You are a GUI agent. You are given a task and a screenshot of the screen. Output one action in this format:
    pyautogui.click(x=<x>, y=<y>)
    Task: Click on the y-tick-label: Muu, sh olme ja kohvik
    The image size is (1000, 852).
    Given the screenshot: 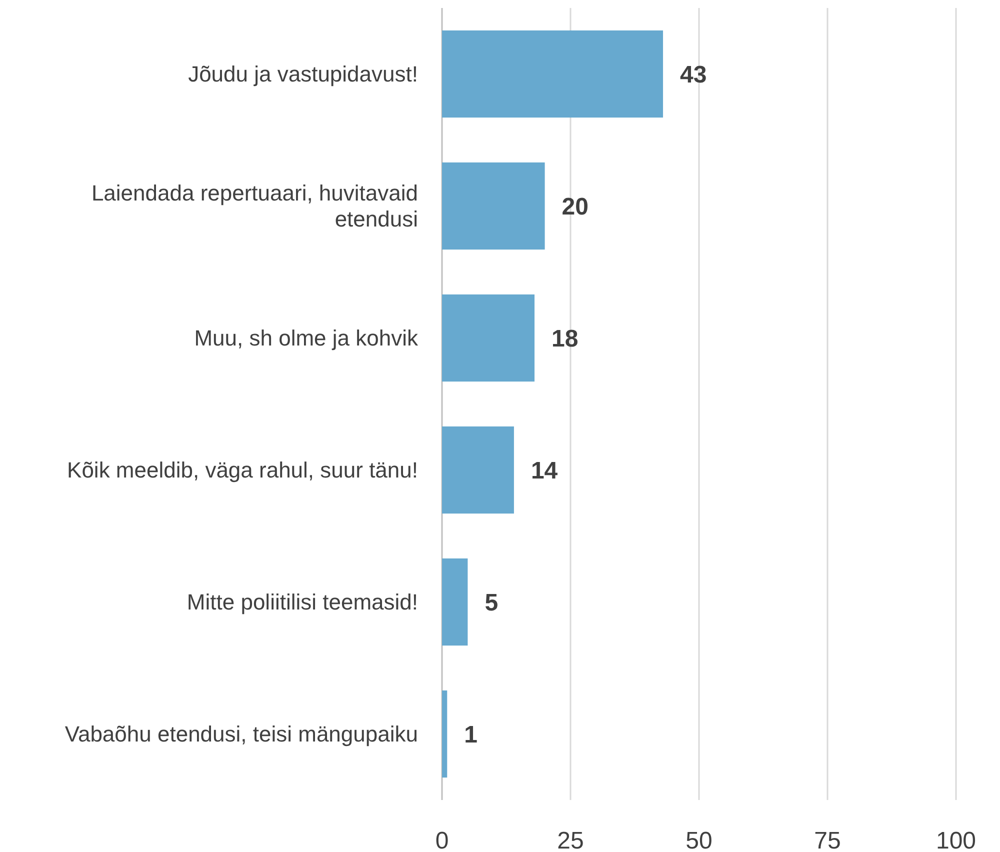 What is the action you would take?
    pyautogui.click(x=306, y=338)
    